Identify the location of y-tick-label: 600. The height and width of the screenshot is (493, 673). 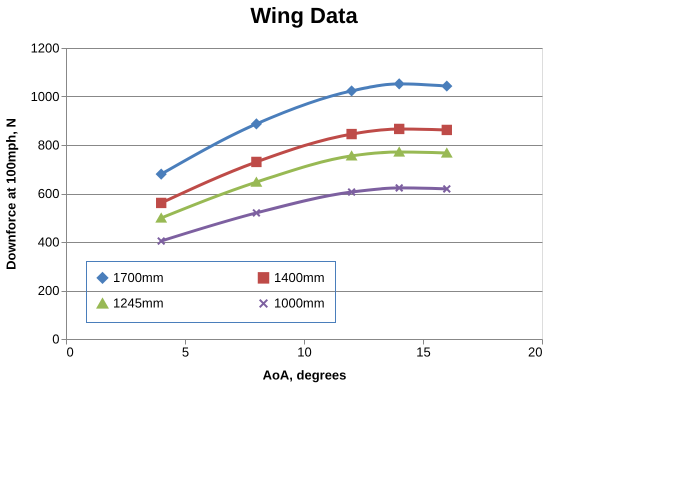
(49, 193).